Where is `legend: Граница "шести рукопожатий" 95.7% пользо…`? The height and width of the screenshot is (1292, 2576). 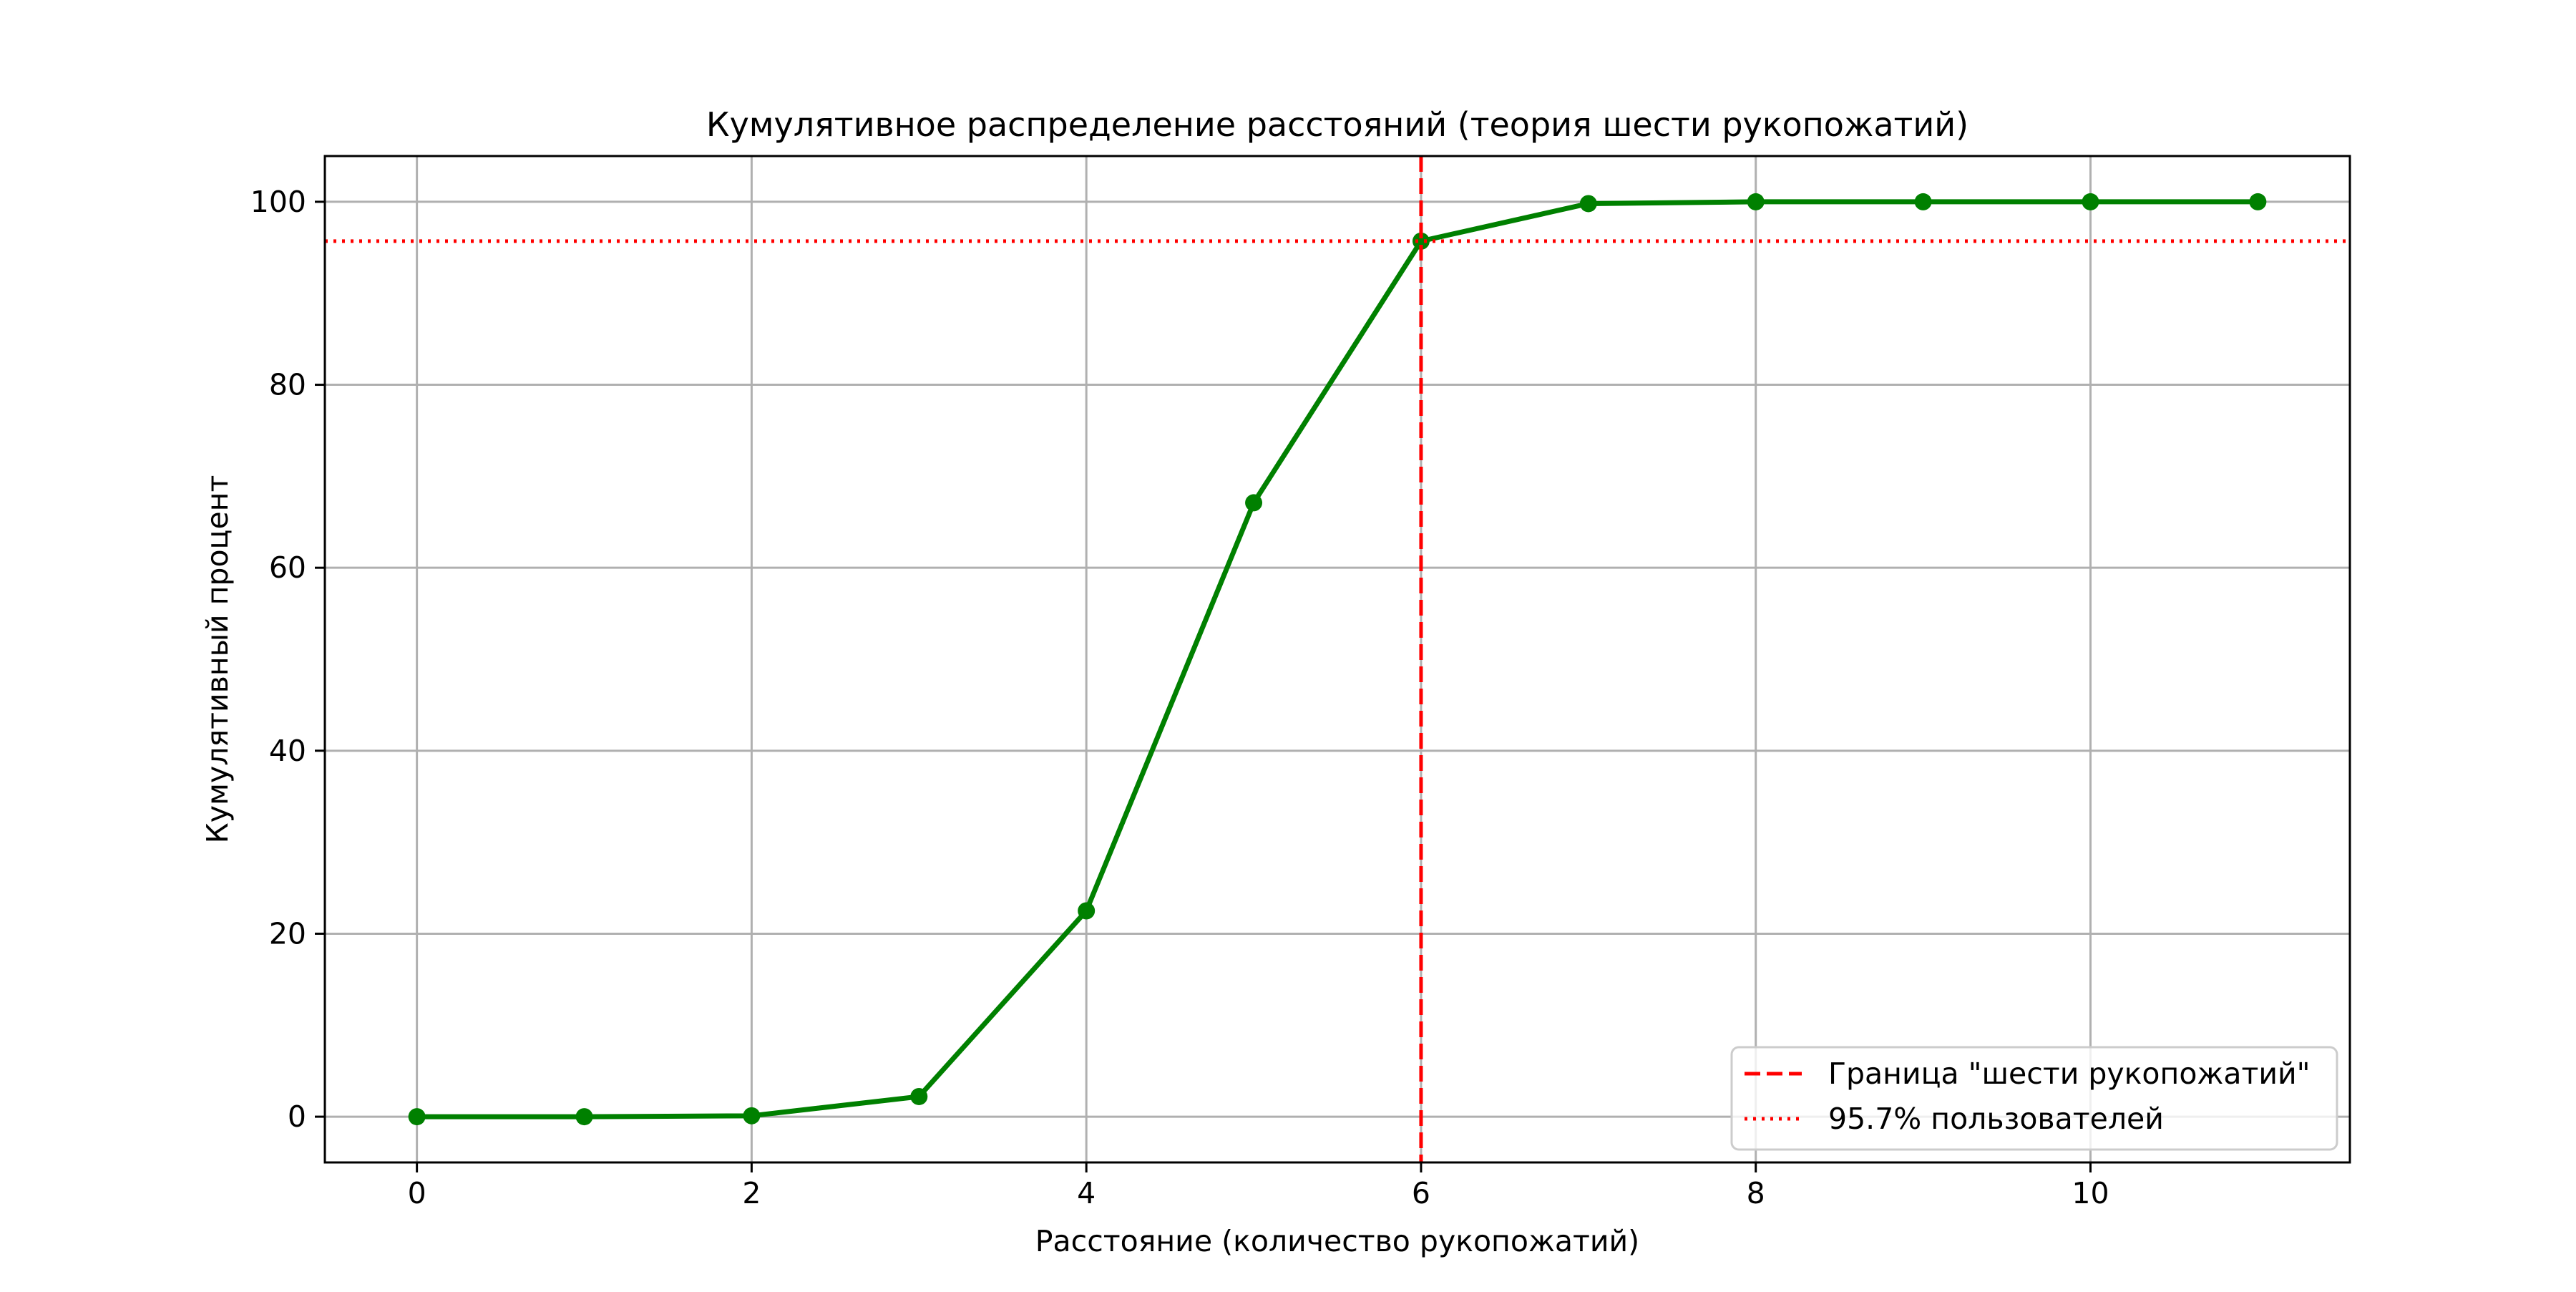
legend: Граница "шести рукопожатий" 95.7% пользо… is located at coordinates (2034, 1098).